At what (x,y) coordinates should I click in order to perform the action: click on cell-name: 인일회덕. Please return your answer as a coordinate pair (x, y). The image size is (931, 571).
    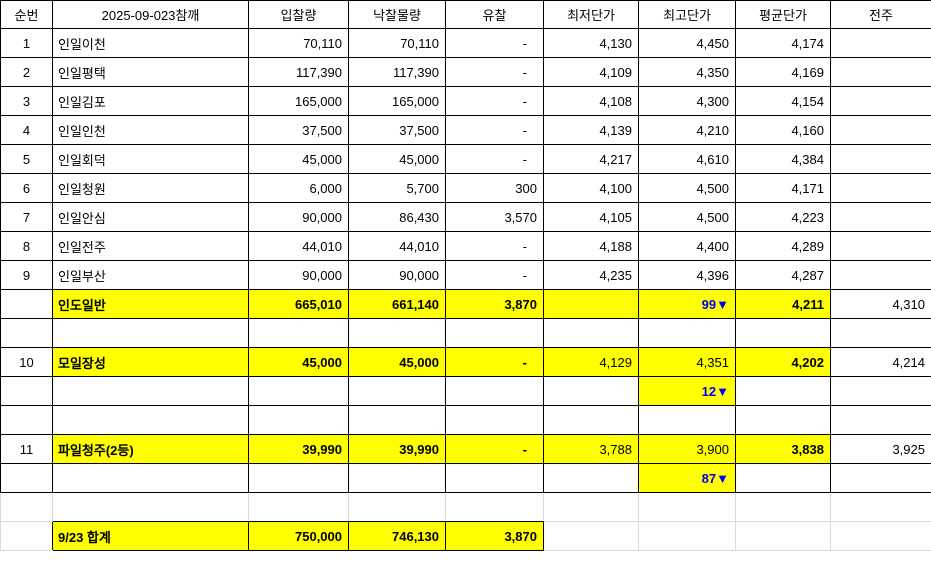
    Looking at the image, I should click on (150, 159).